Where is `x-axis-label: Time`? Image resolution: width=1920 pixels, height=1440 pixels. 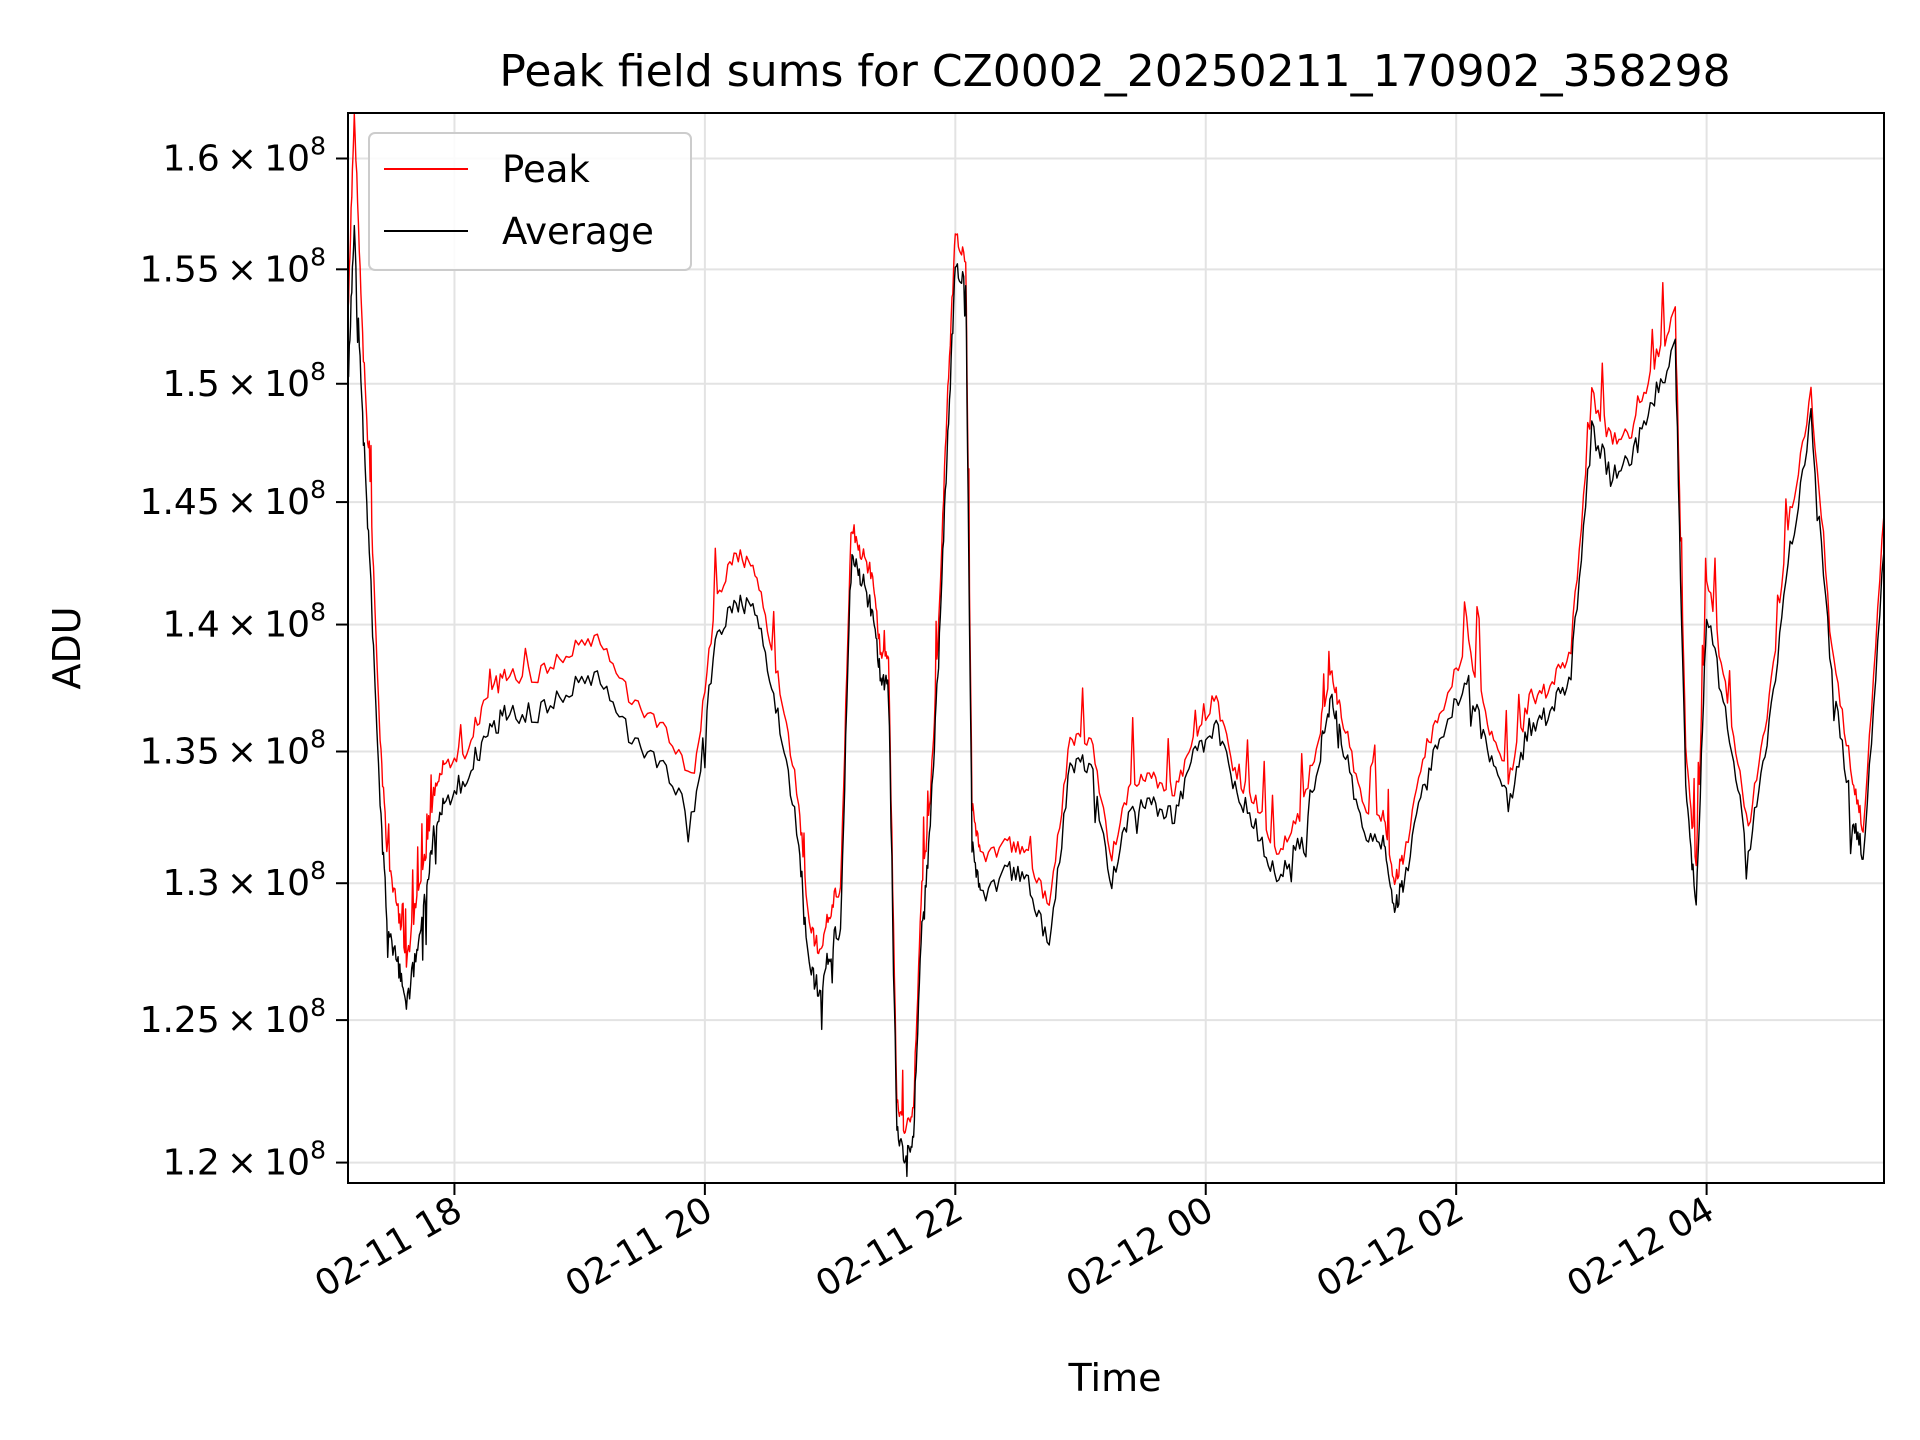 x-axis-label: Time is located at coordinates (1115, 1378).